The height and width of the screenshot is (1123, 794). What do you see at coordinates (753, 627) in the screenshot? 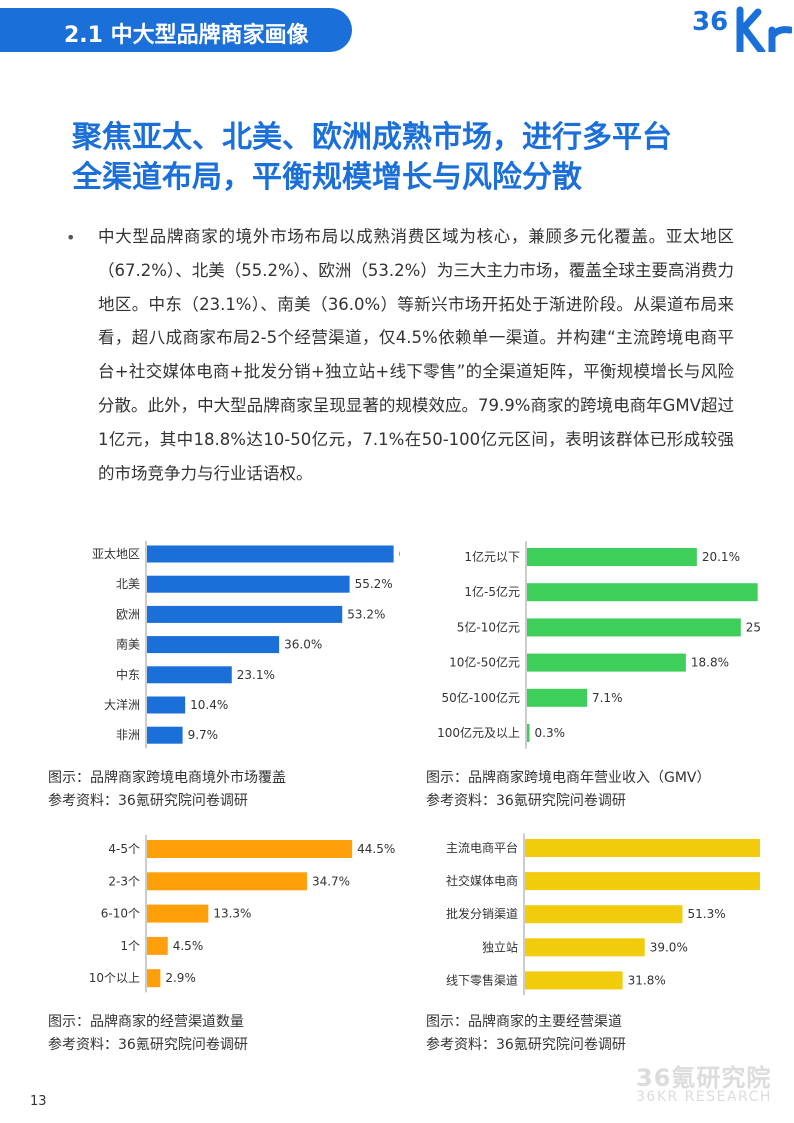
I see `chart-data-label: 25.3%` at bounding box center [753, 627].